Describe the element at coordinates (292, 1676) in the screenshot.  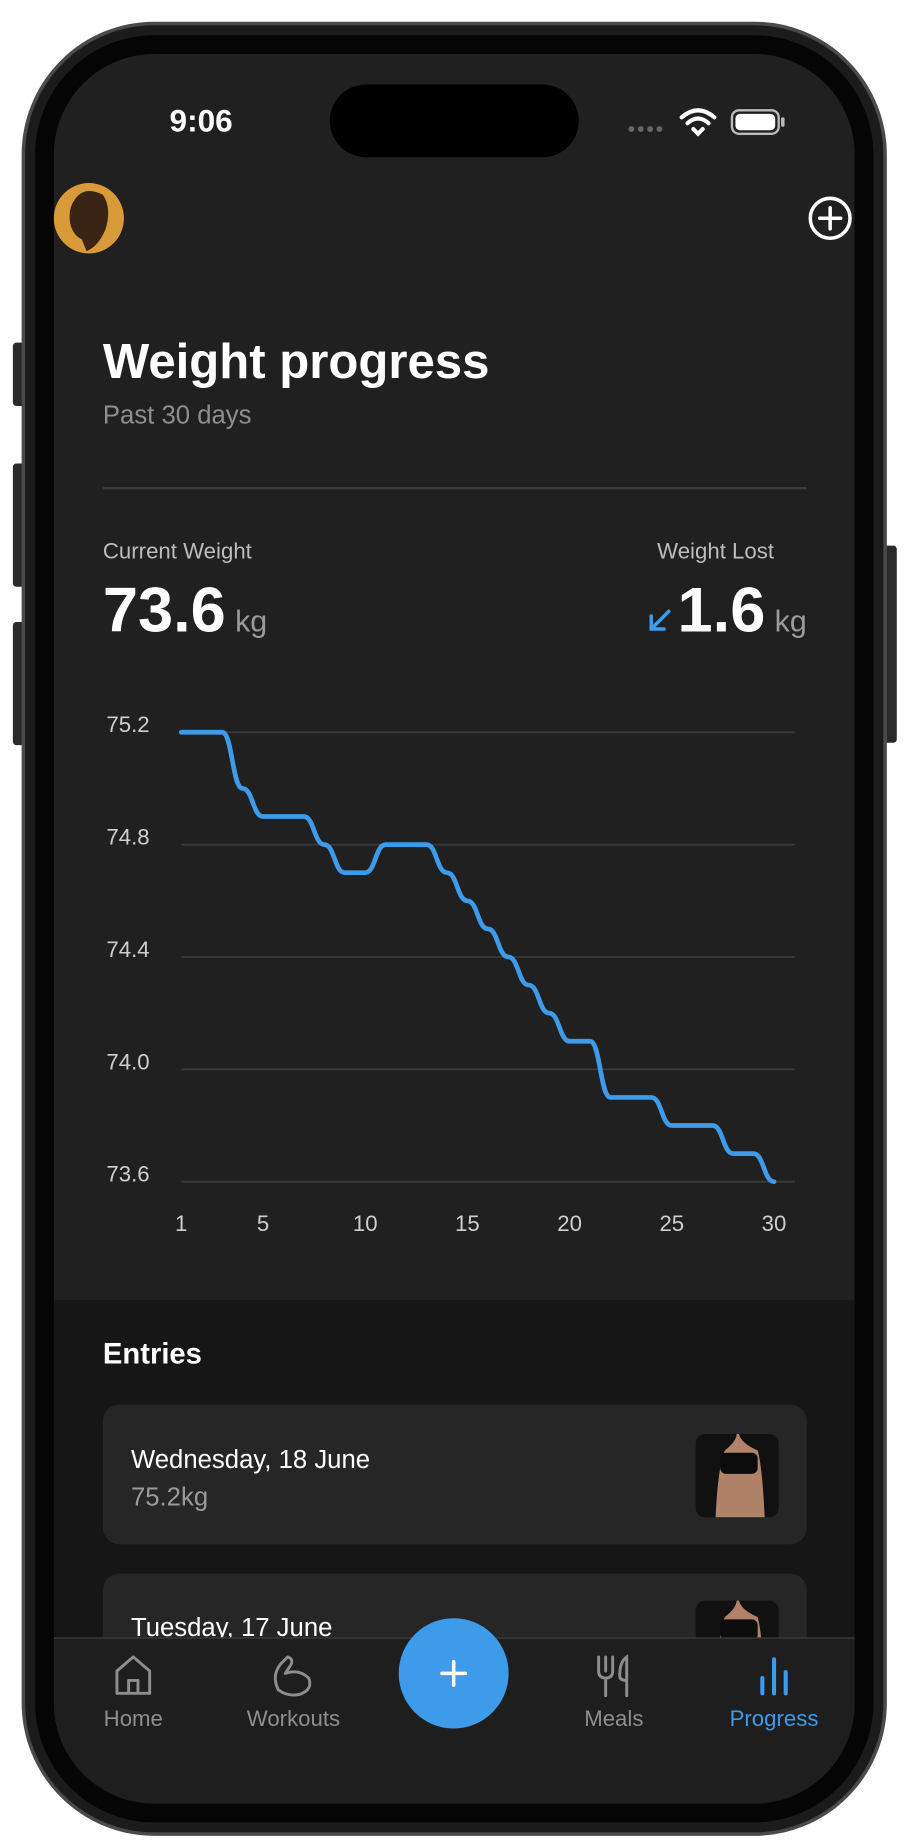
I see `workouts-icon` at that location.